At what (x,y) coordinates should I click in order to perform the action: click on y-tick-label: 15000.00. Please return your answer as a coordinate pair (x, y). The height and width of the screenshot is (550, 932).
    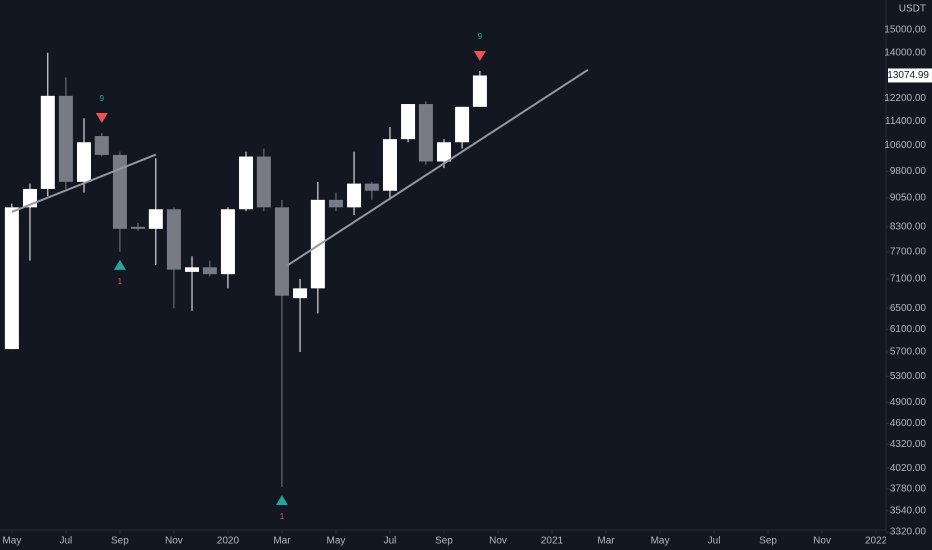
    Looking at the image, I should click on (905, 29).